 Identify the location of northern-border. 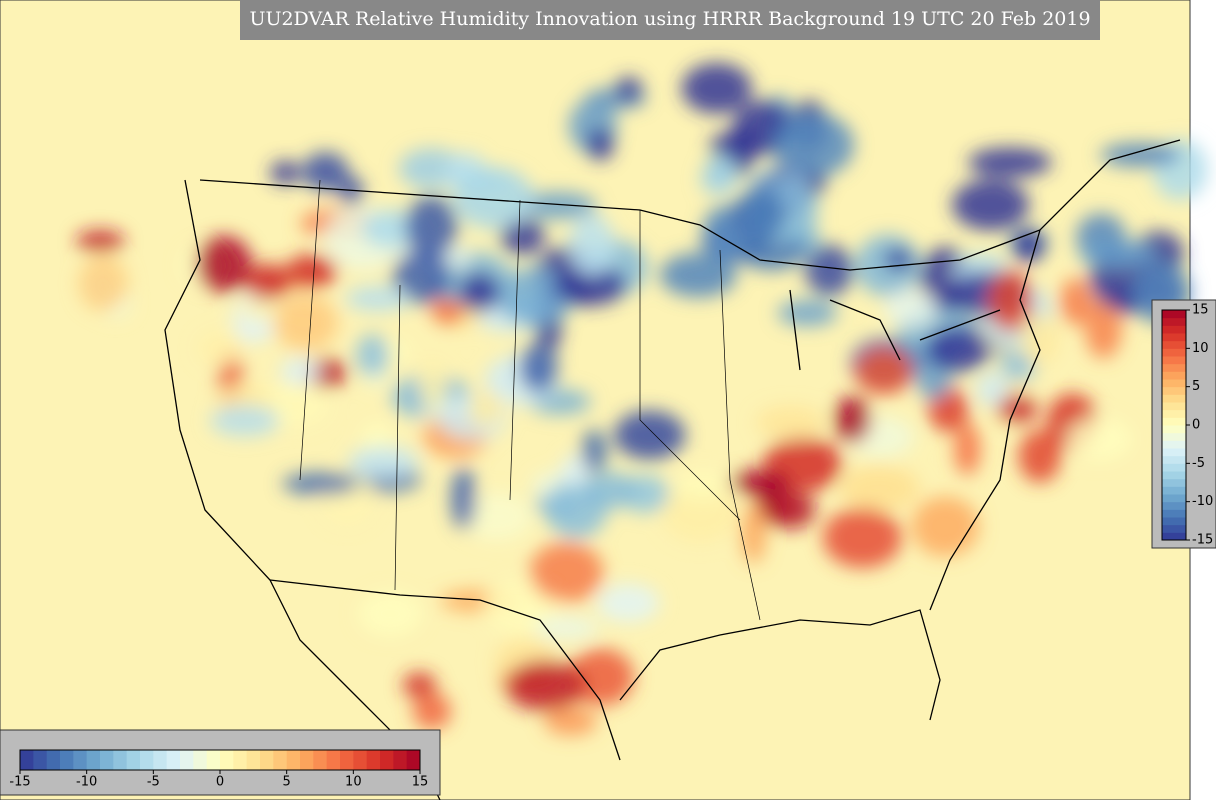
(690, 205).